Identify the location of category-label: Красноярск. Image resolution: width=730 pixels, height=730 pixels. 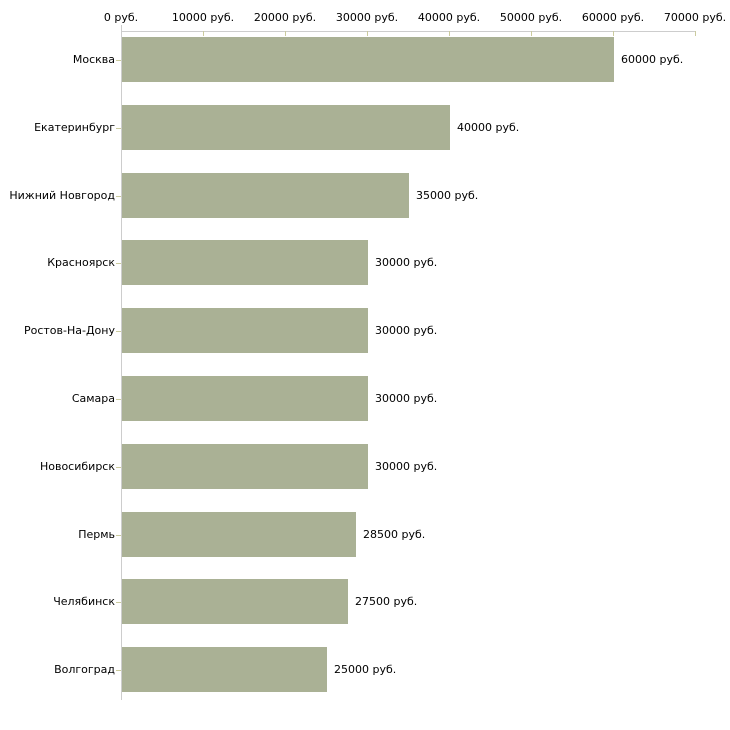
(81, 262).